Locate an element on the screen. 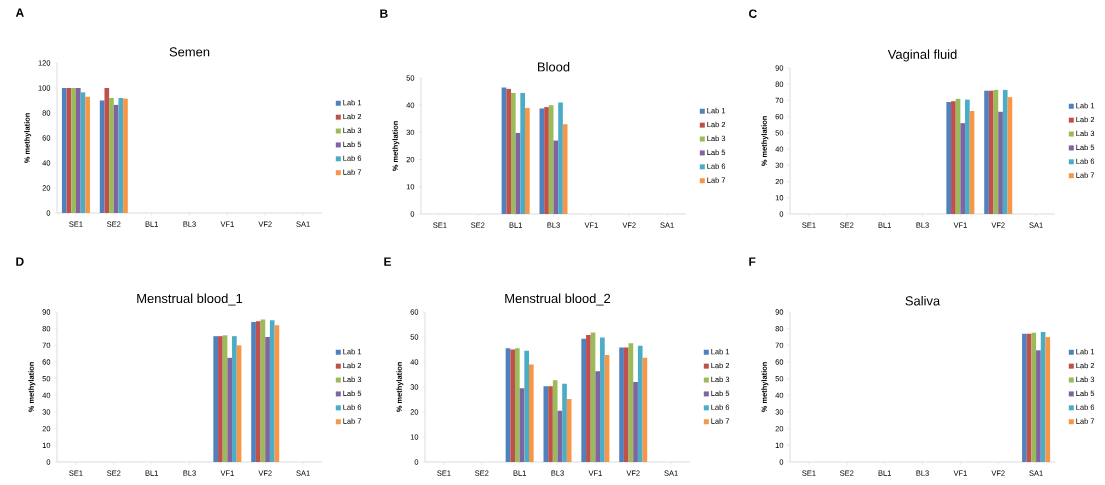 The height and width of the screenshot is (485, 1105). chart-title: Menstrual blood_1 is located at coordinates (190, 299).